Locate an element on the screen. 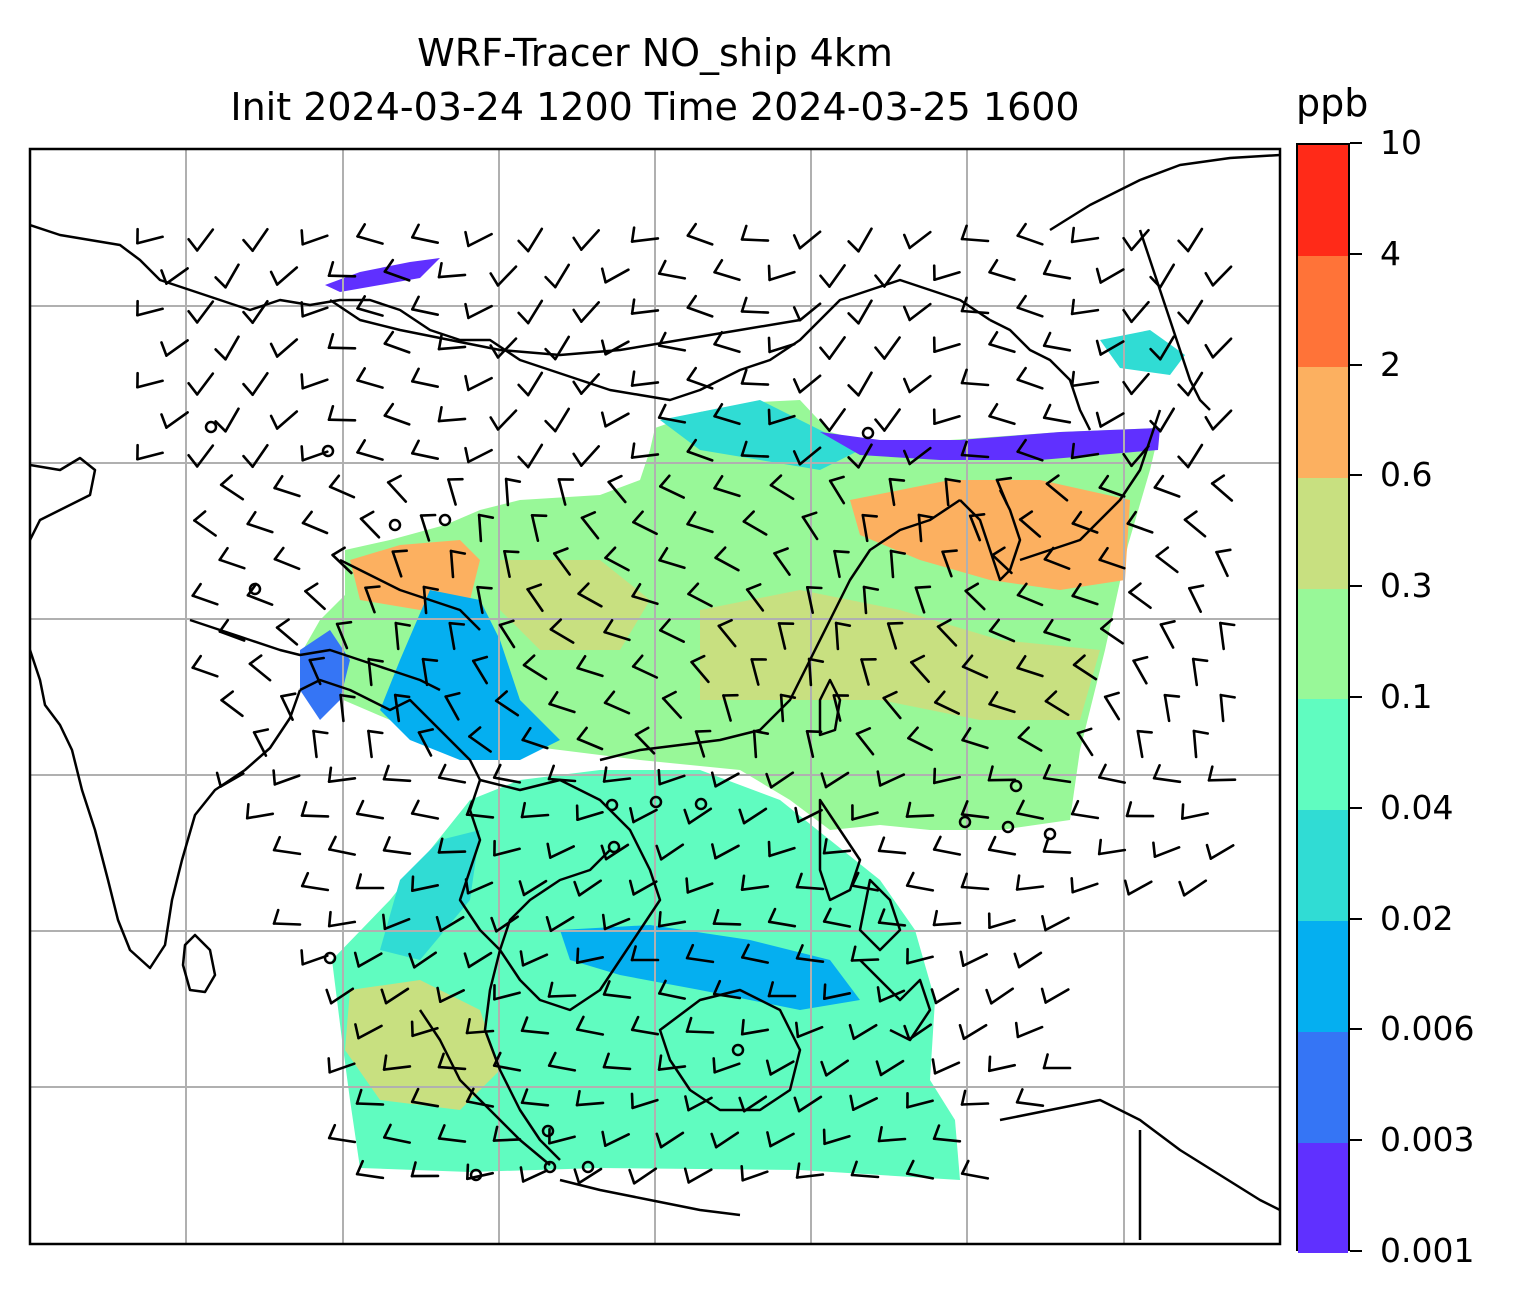  border-tibet is located at coordinates (315, 655).